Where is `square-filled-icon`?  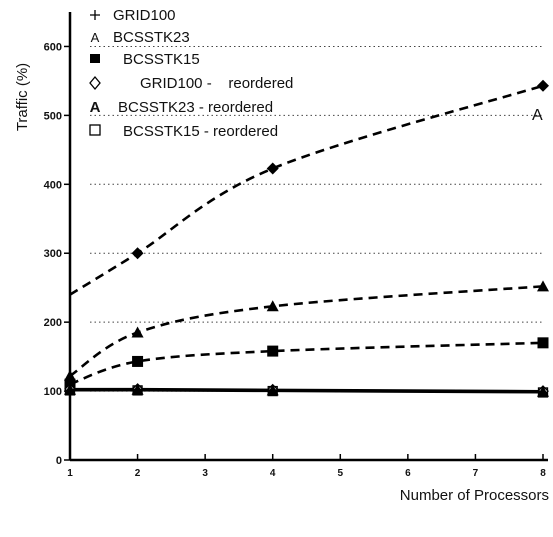 square-filled-icon is located at coordinates (95, 58).